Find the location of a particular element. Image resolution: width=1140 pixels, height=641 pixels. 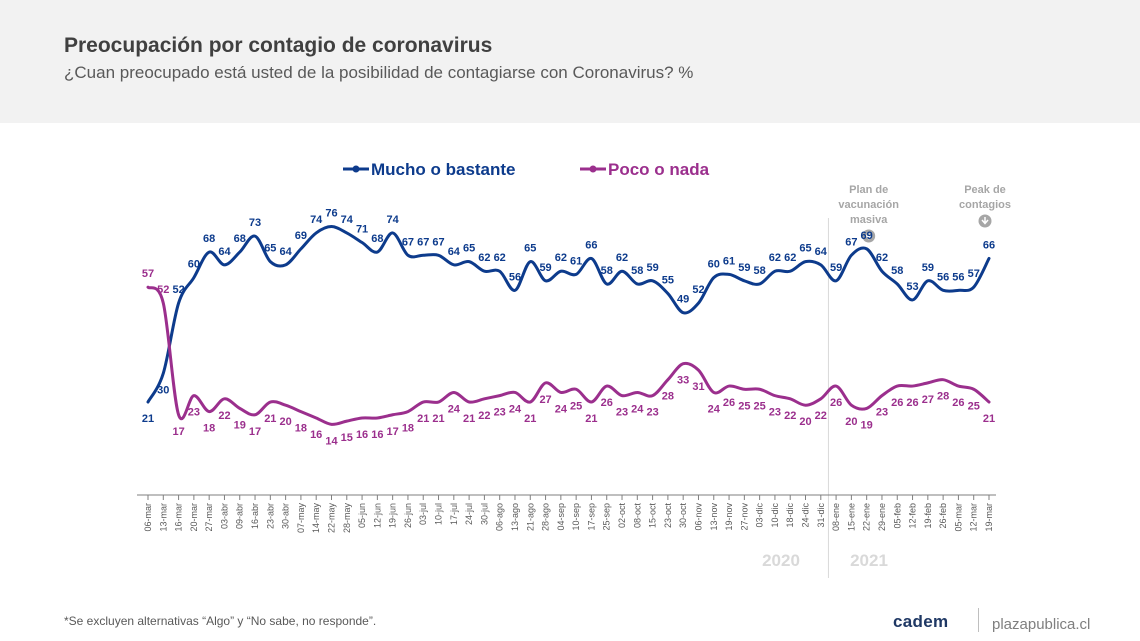

x-tick-label: 30-oct is located at coordinates (683, 516).